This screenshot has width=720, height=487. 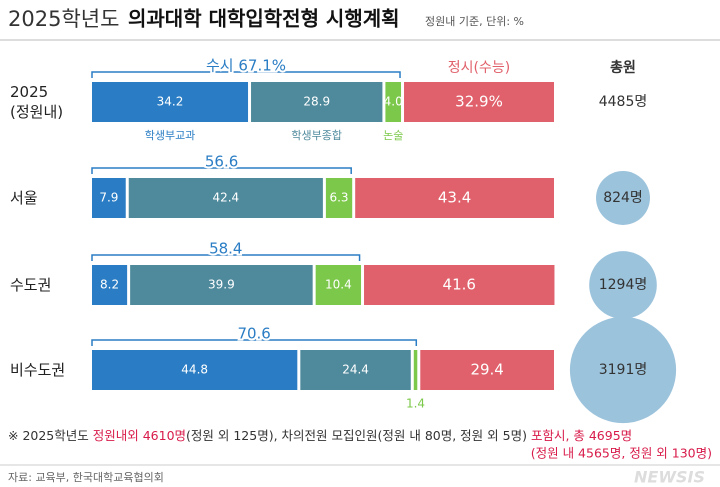 I want to click on susi-label: 70.6, so click(x=253, y=334).